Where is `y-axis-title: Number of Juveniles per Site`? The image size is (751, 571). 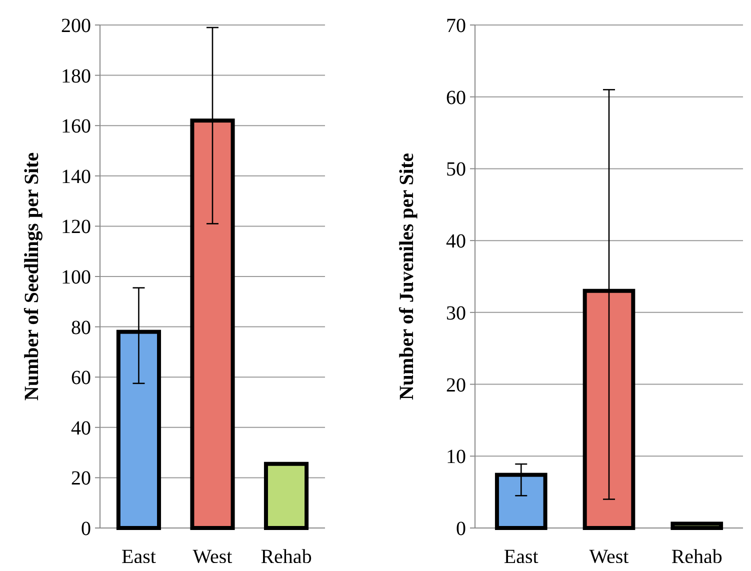 y-axis-title: Number of Juveniles per Site is located at coordinates (407, 276).